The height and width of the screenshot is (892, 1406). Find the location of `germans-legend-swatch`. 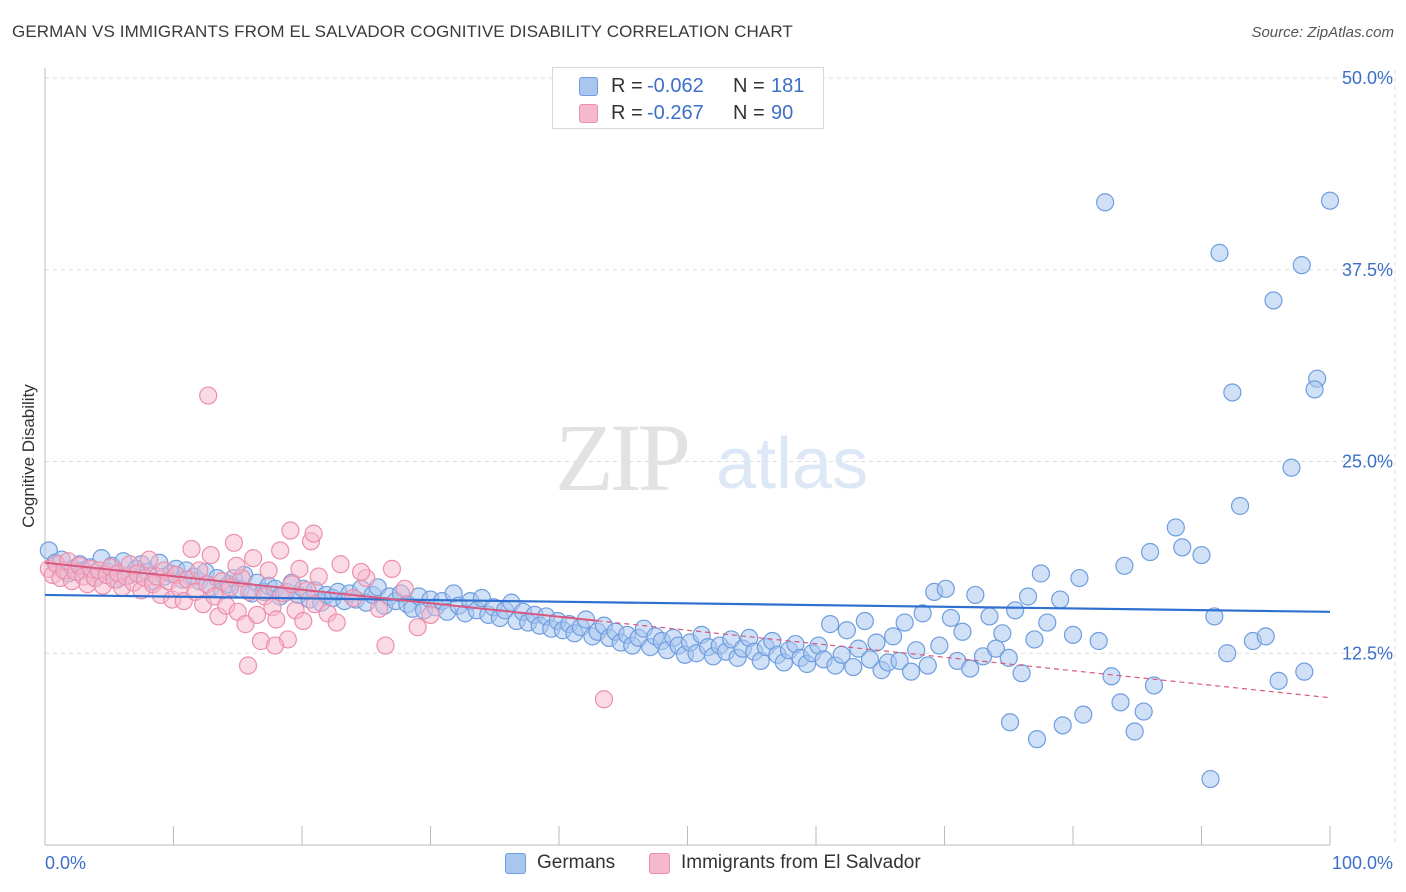

germans-legend-swatch is located at coordinates (515, 863).